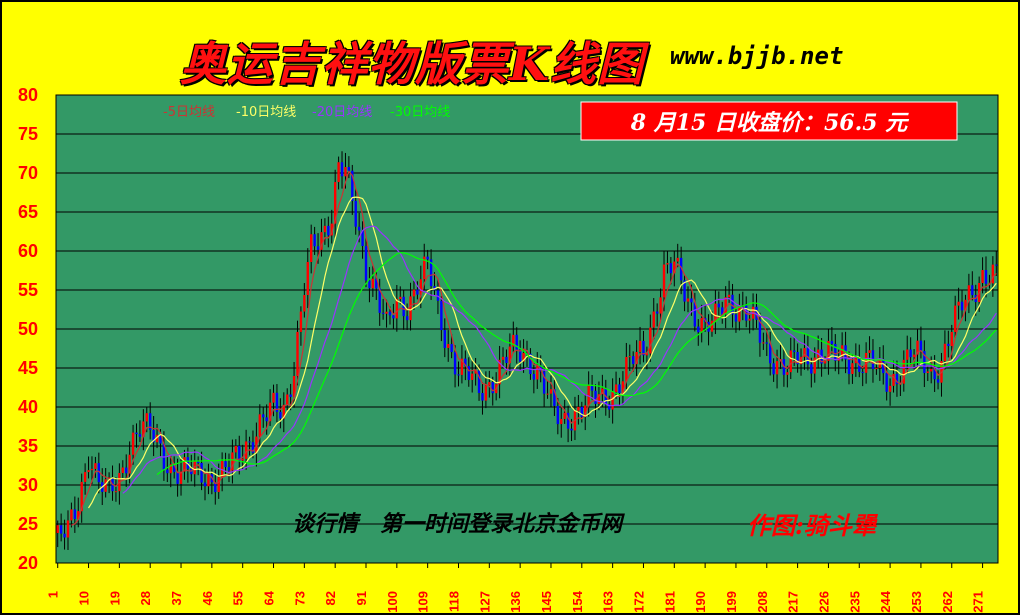 This screenshot has height=615, width=1020. Describe the element at coordinates (392, 602) in the screenshot. I see `x-tick-label: 100` at that location.